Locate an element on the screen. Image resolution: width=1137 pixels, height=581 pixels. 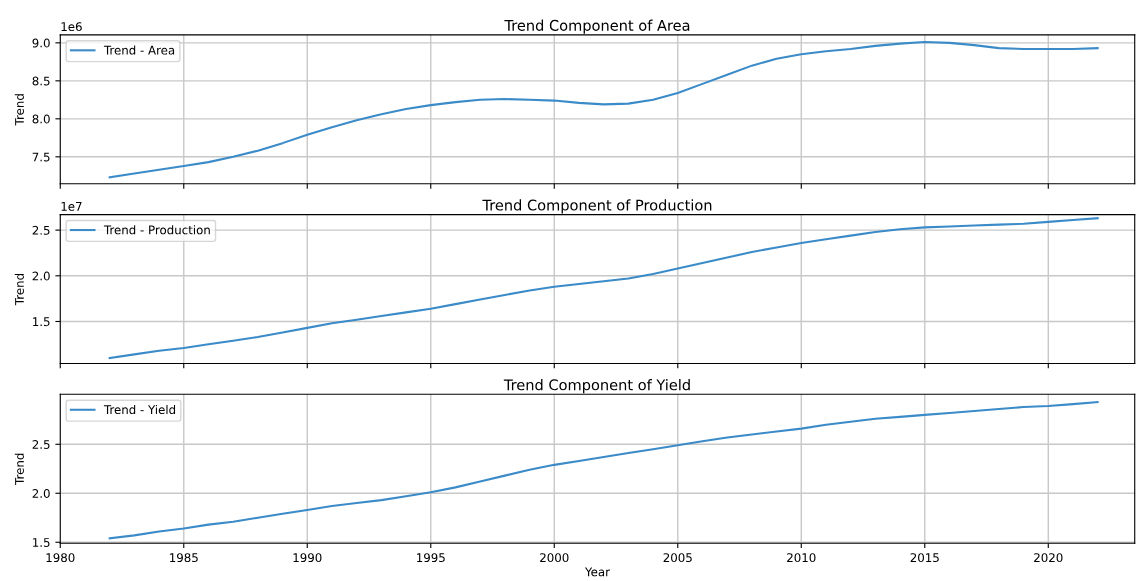
text: 1e6 is located at coordinates (71, 27).